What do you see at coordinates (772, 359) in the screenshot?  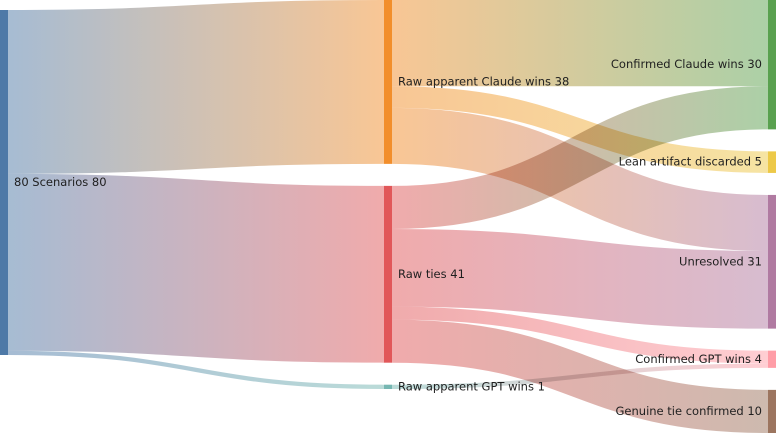 I see `node-gpt-confirmed` at bounding box center [772, 359].